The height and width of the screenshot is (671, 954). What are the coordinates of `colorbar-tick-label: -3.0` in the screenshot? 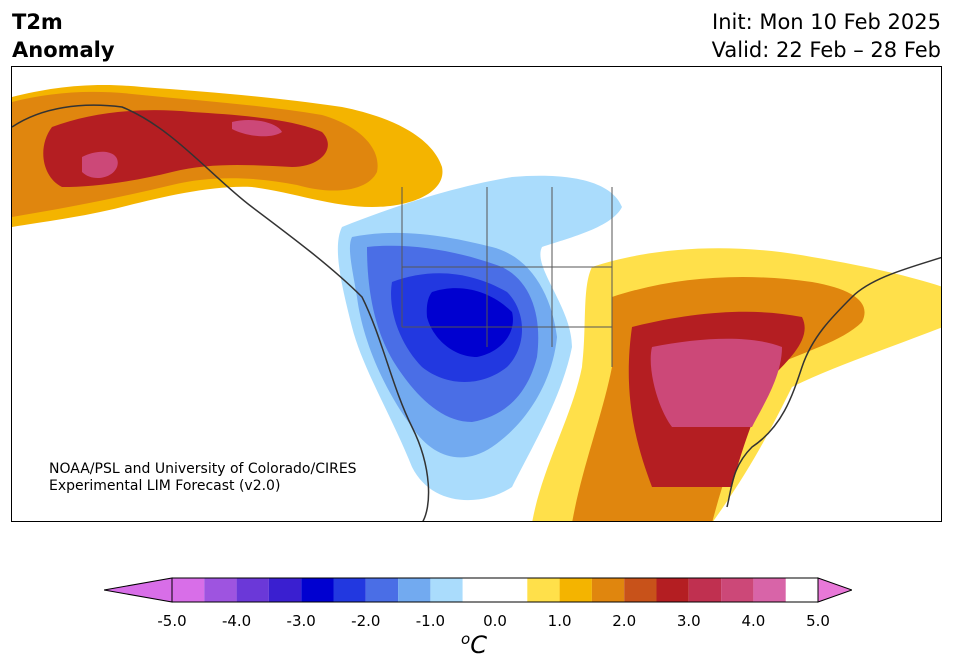 It's located at (301, 621).